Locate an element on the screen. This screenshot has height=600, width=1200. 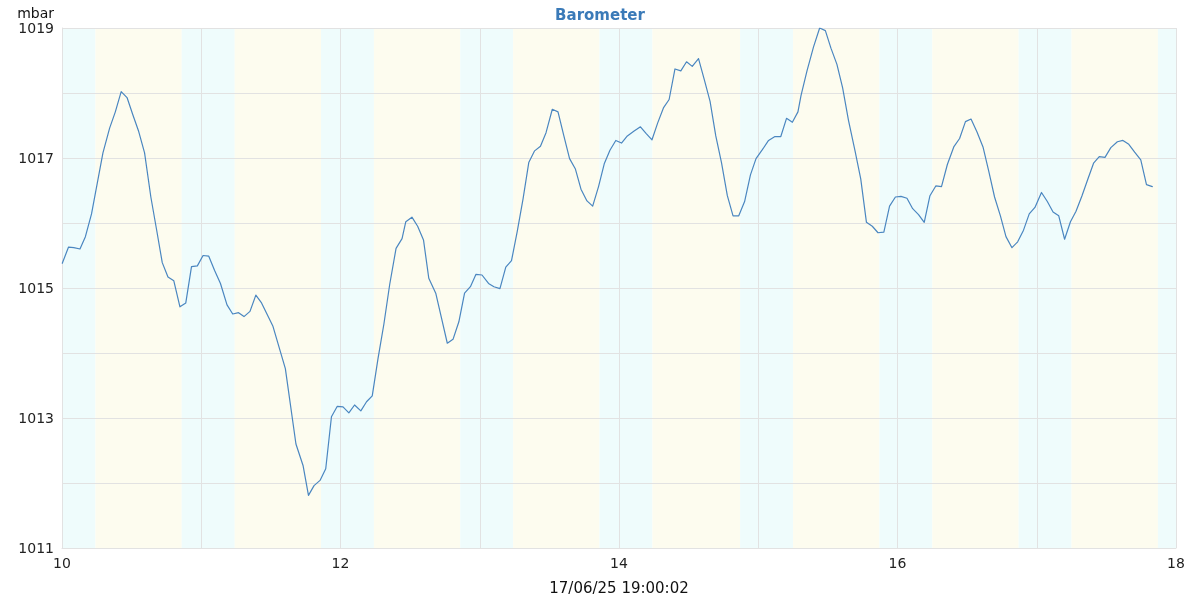
y-tick-label: 1017 is located at coordinates (36, 158).